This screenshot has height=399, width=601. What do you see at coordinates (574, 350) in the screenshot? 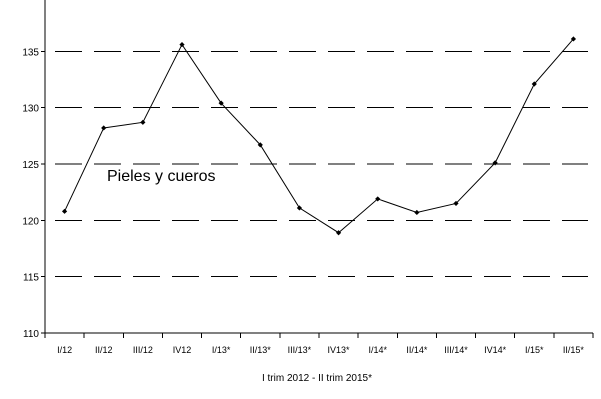
I see `x-tick-label: II/15*` at bounding box center [574, 350].